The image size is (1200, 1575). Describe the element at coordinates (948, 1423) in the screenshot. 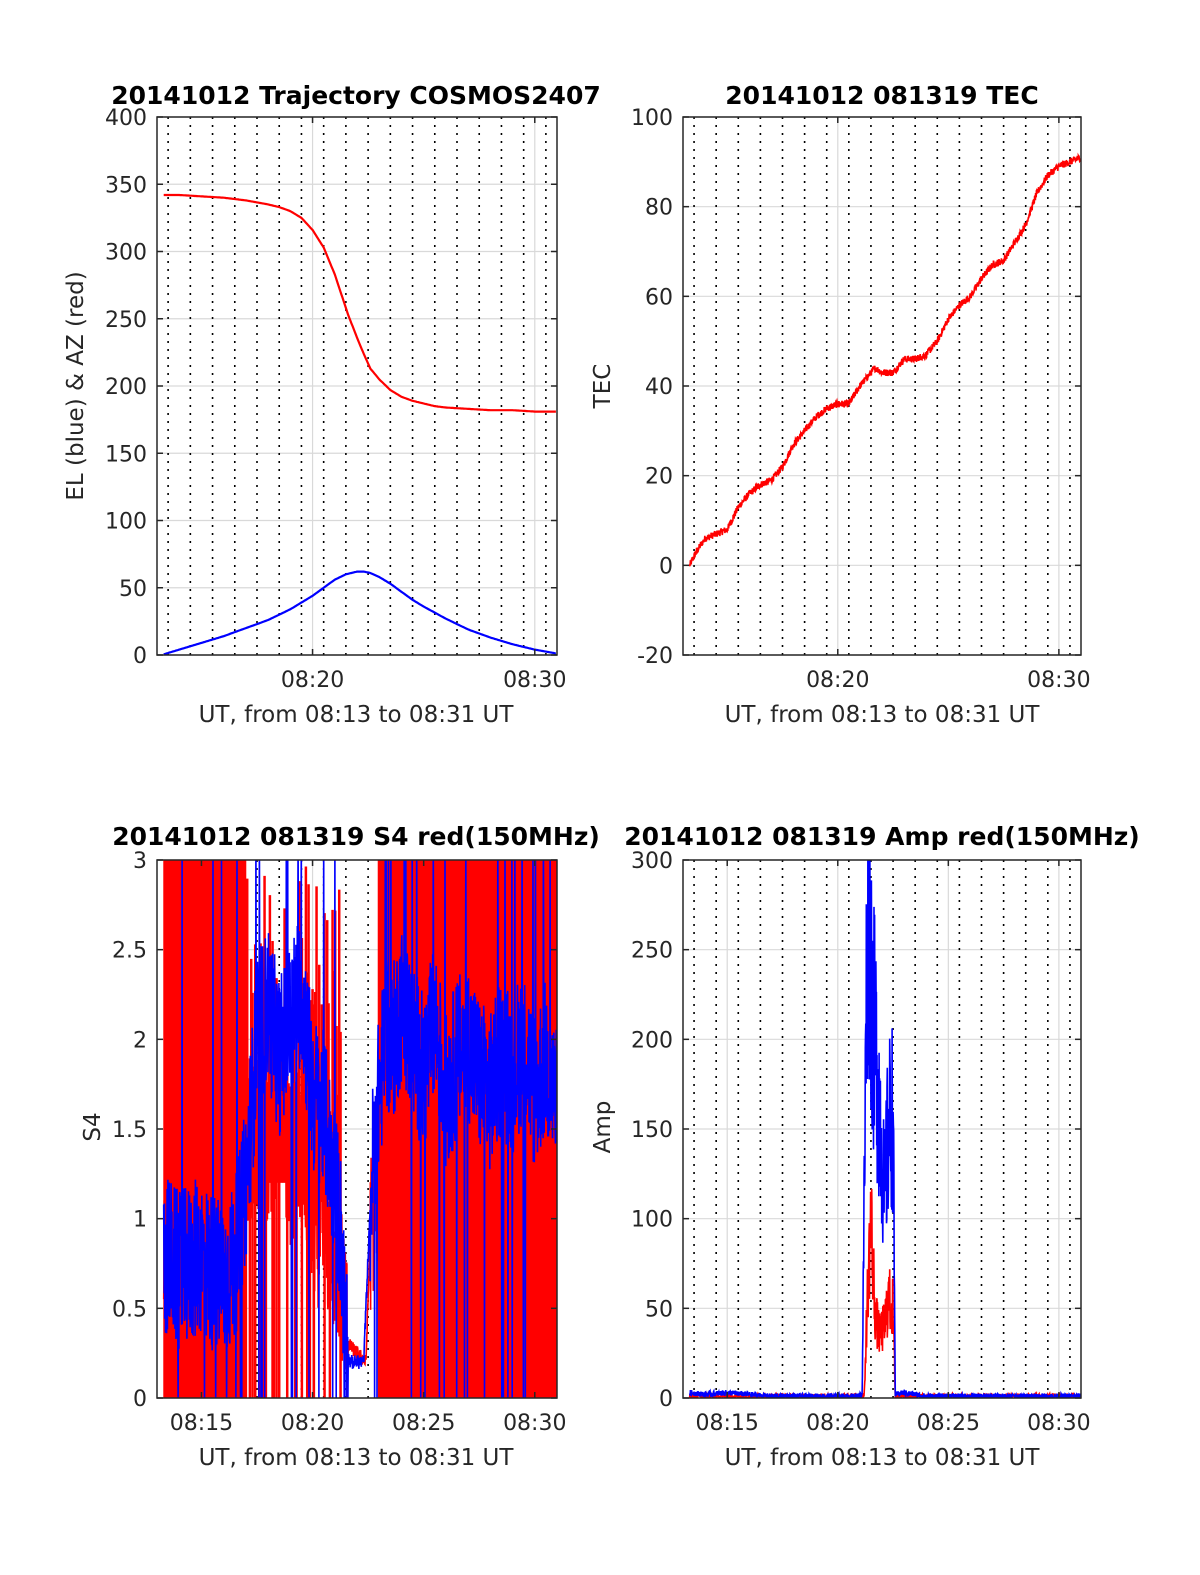

I see `amp-xtick-label: 08:25` at that location.